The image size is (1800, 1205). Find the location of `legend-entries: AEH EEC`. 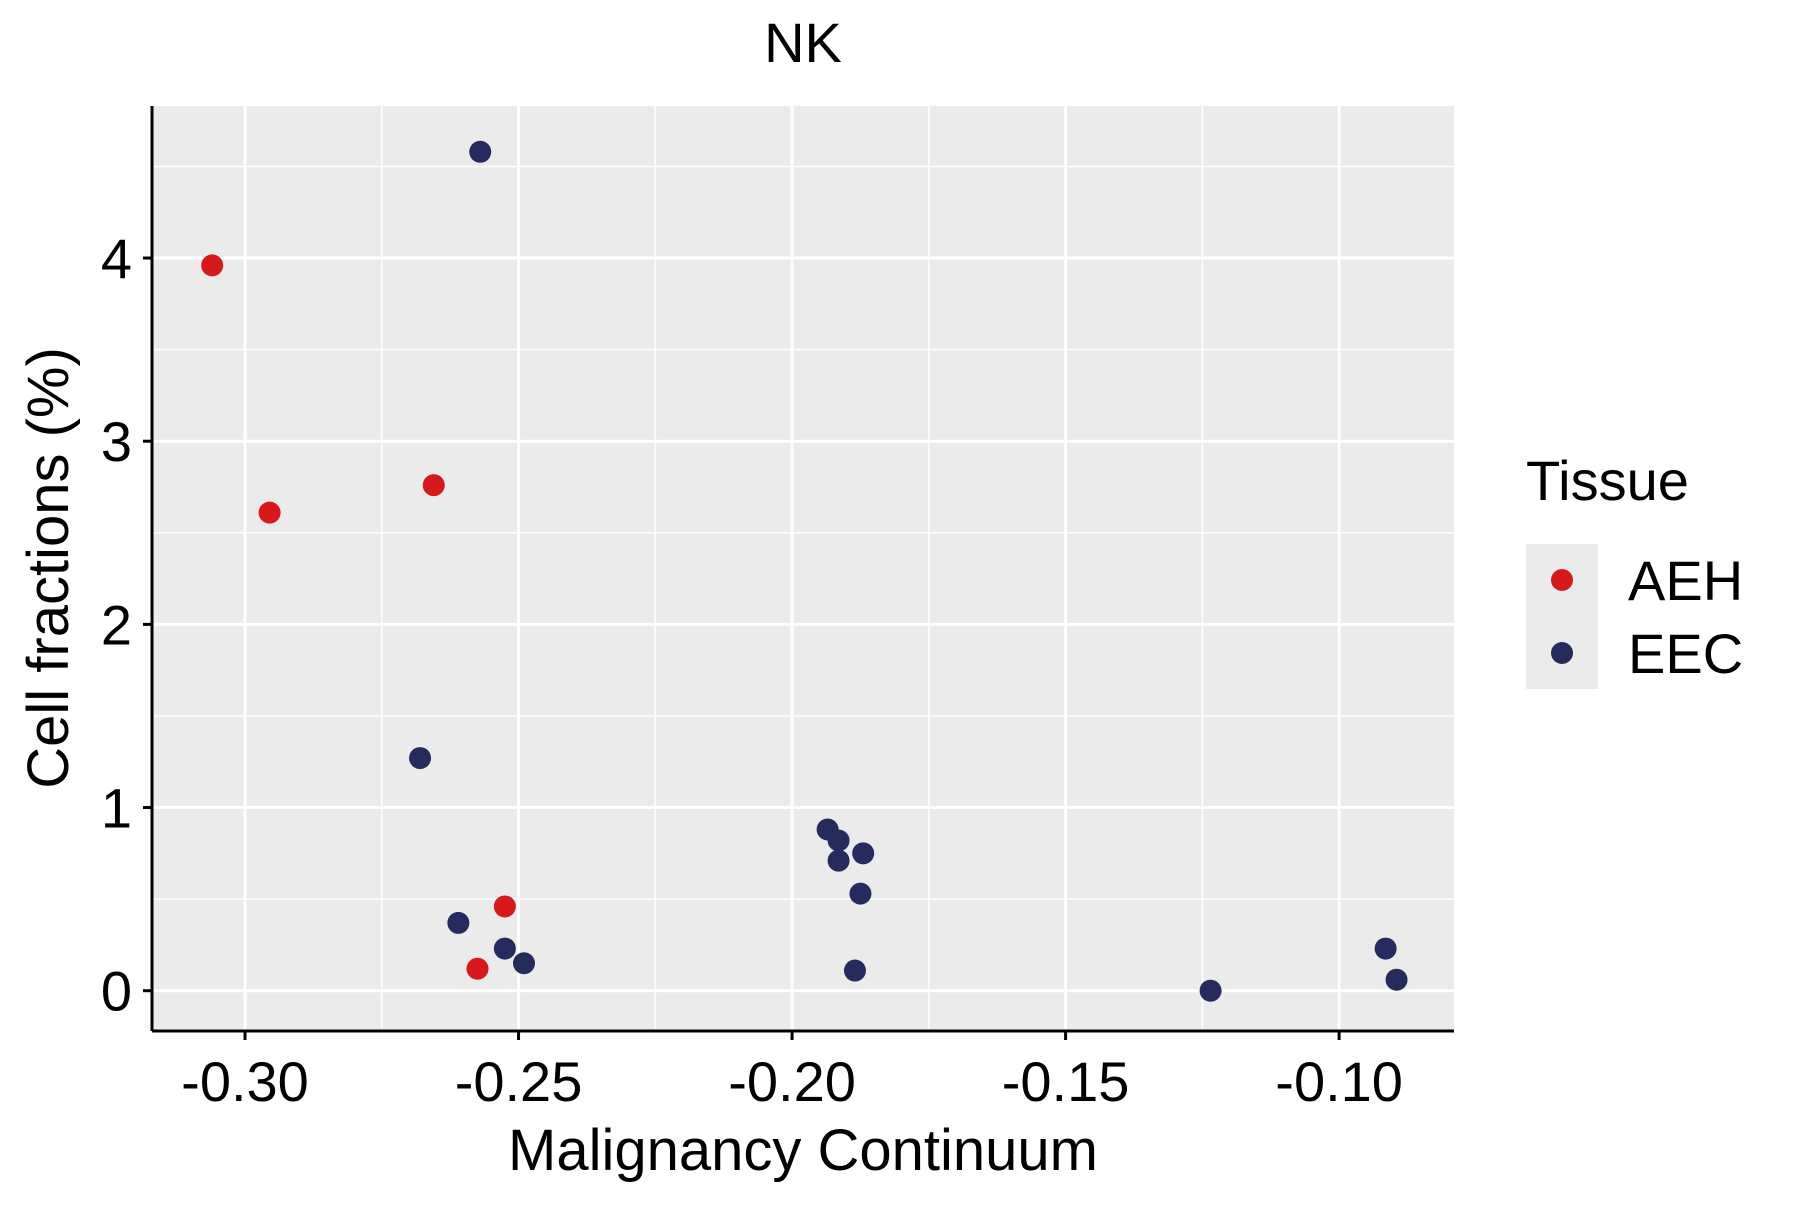

legend-entries: AEH EEC is located at coordinates (1647, 617).